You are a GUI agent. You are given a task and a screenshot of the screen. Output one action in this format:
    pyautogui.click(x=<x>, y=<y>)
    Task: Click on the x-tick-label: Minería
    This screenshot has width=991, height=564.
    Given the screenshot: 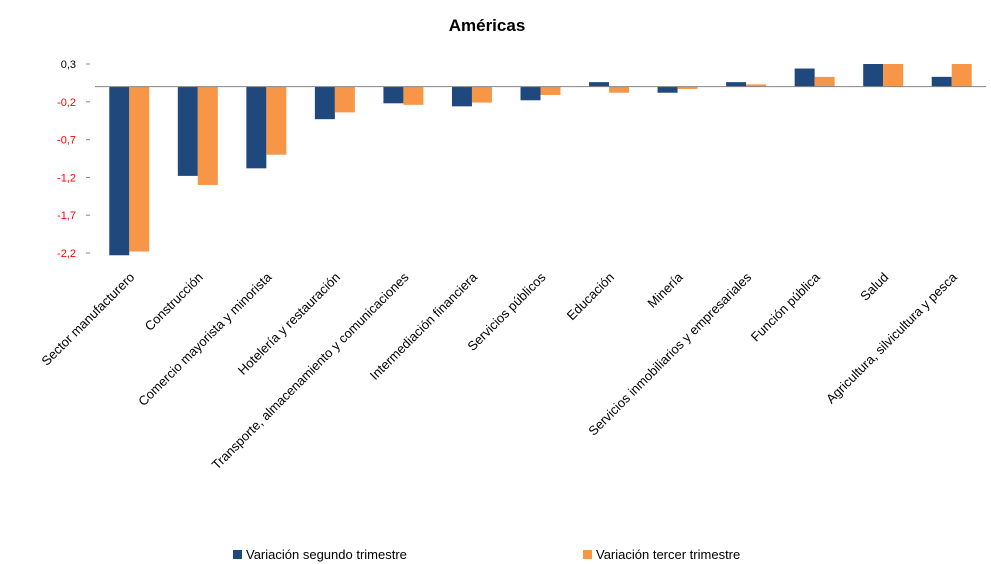 What is the action you would take?
    pyautogui.click(x=665, y=290)
    